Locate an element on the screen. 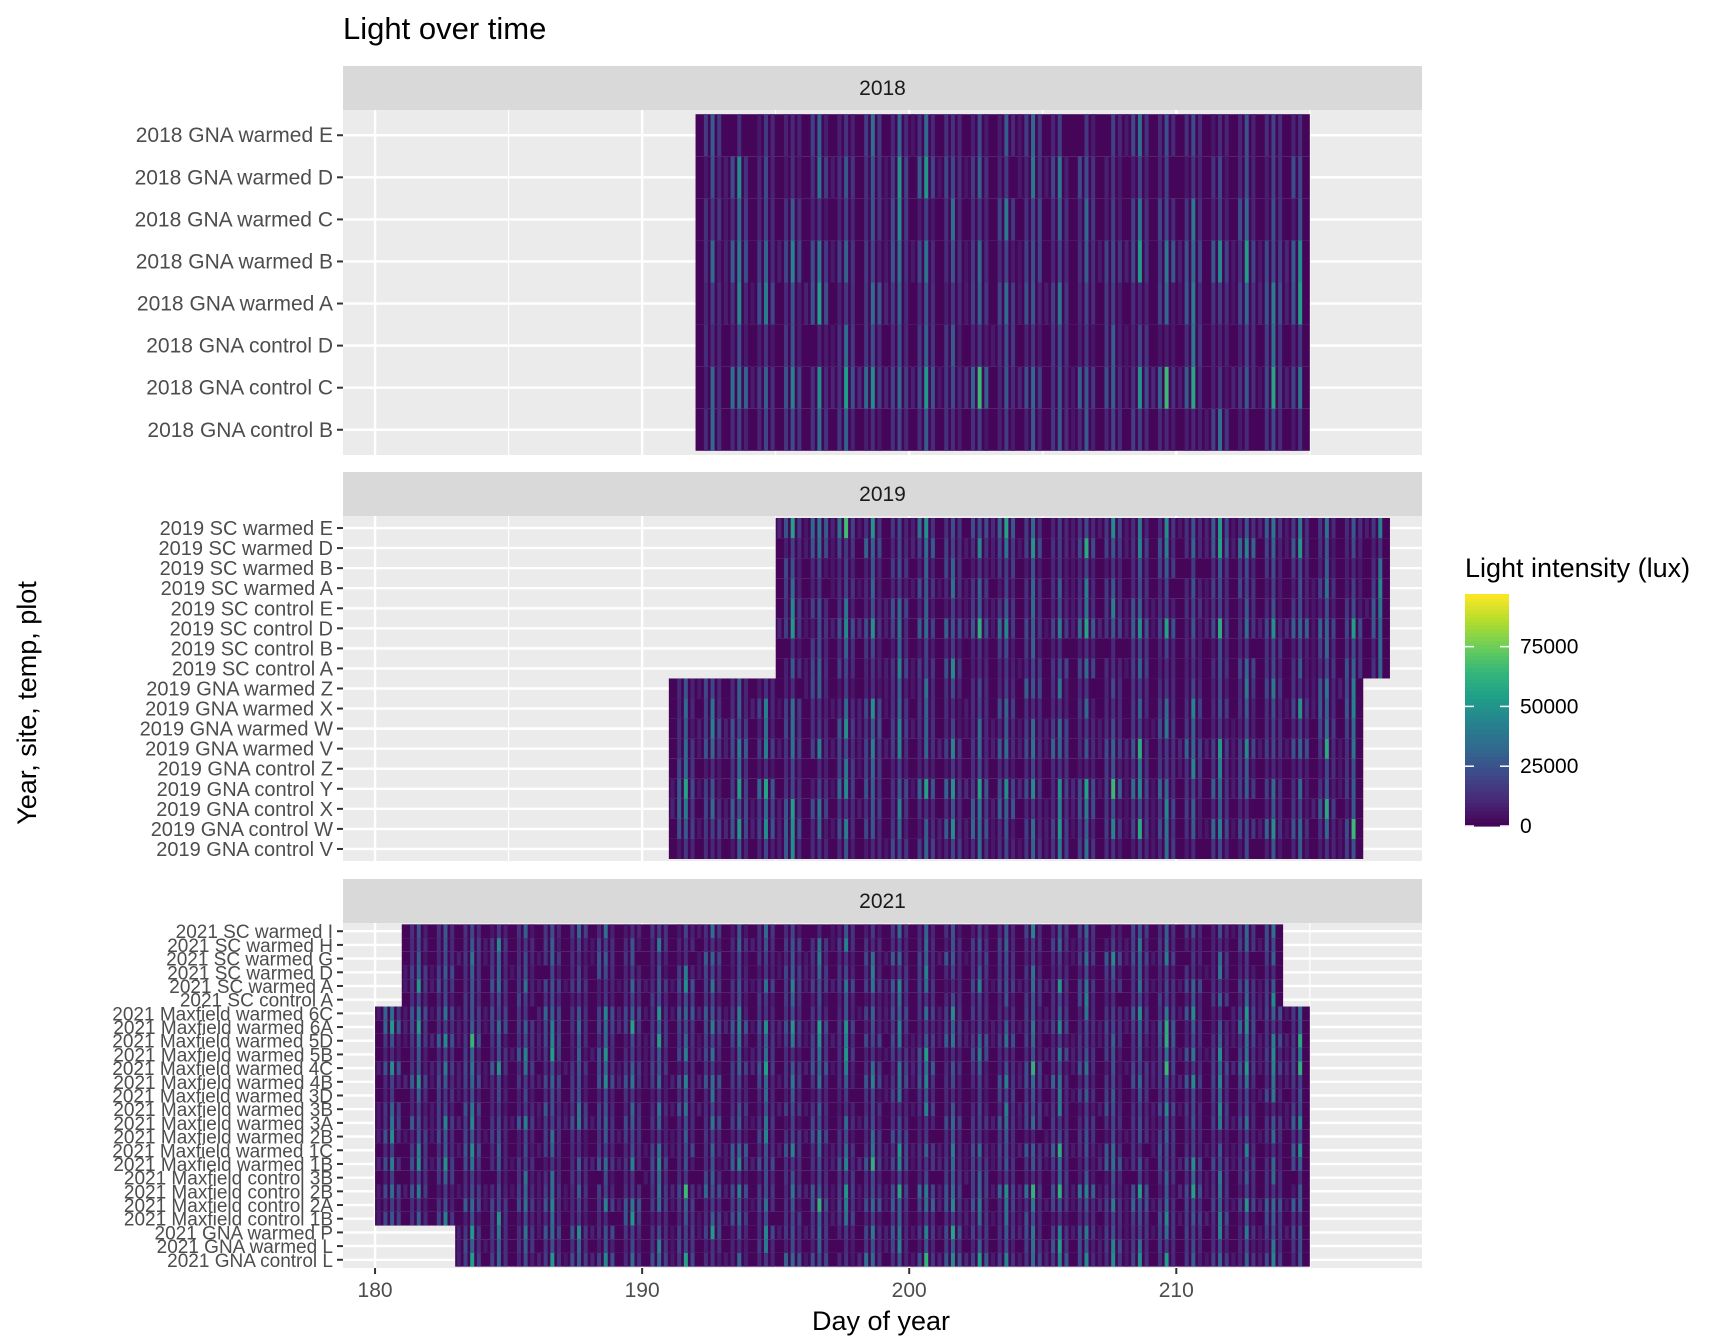  y-tick-label: 2019 SC warmed D is located at coordinates (245, 549).